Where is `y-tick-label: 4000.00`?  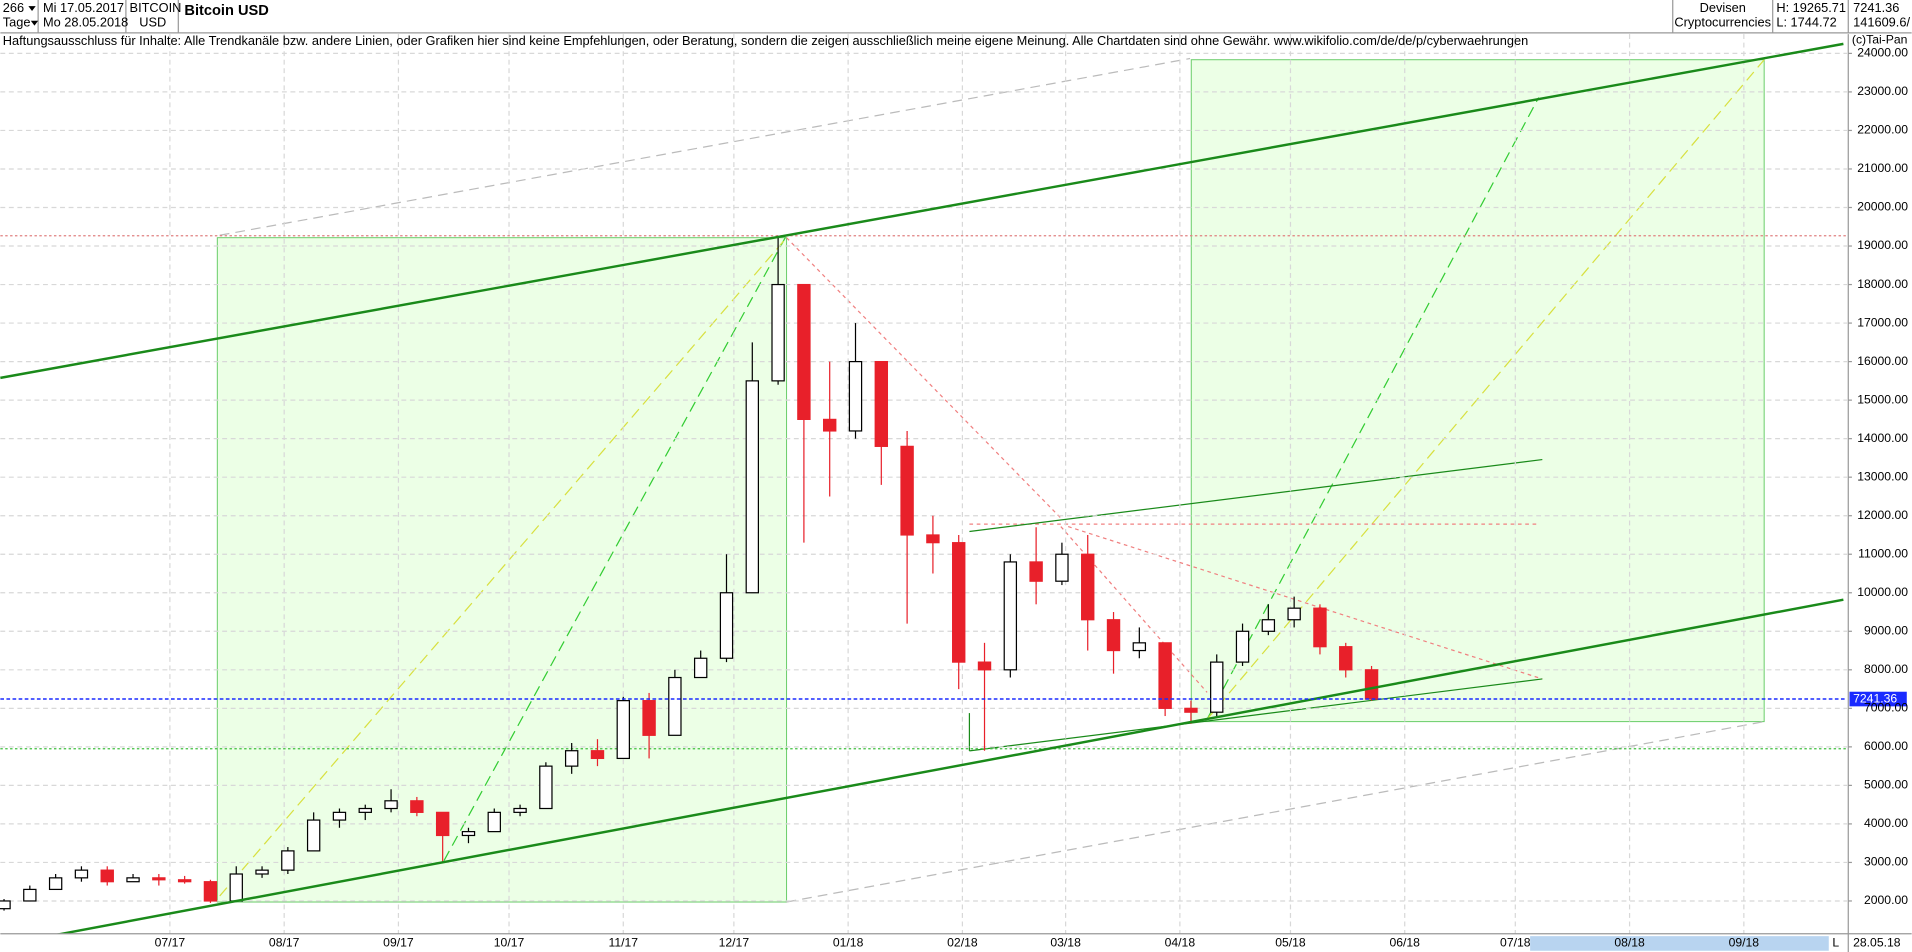 y-tick-label: 4000.00 is located at coordinates (1886, 823).